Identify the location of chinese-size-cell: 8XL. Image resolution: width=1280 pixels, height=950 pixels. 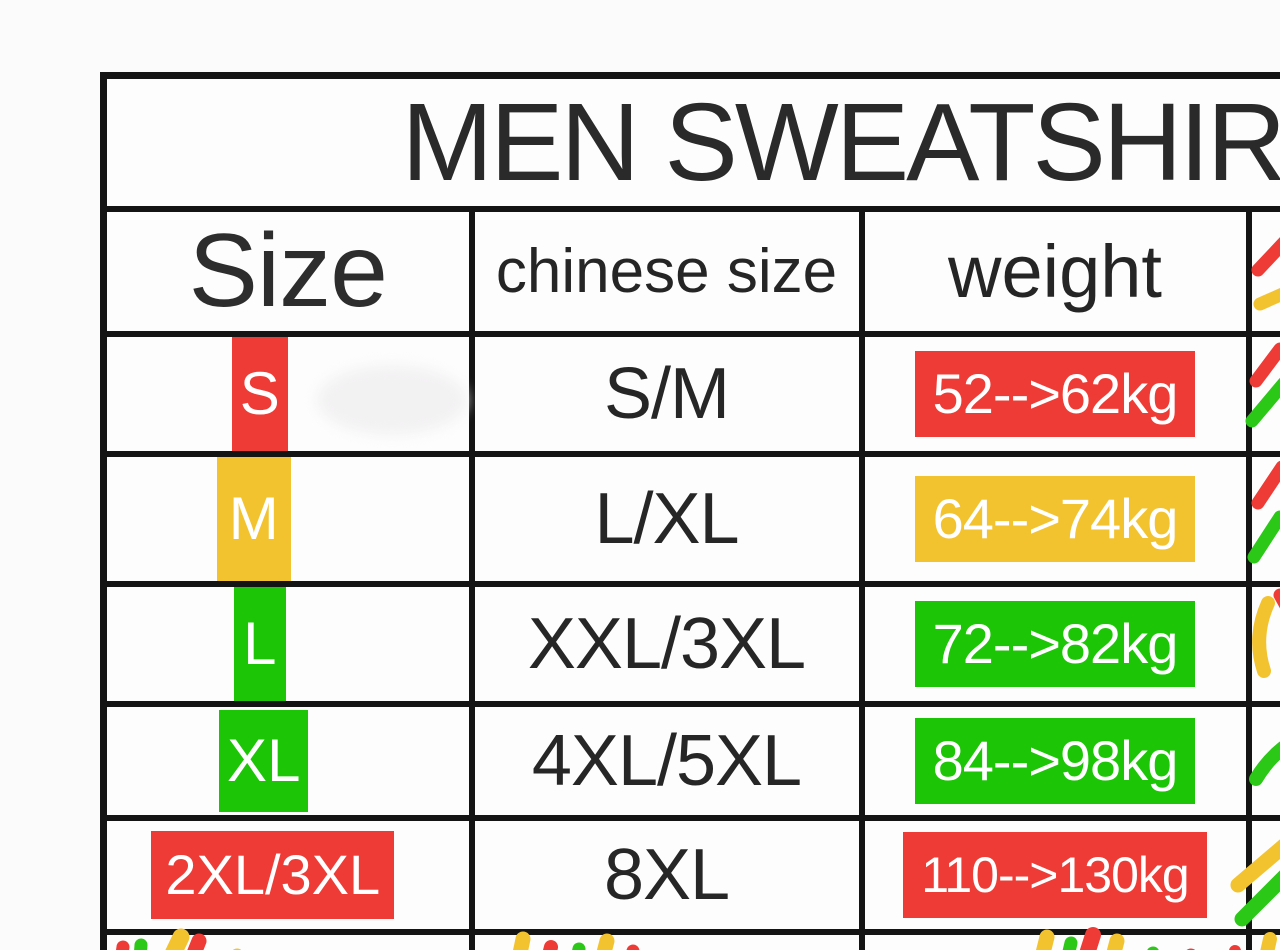
(666, 875).